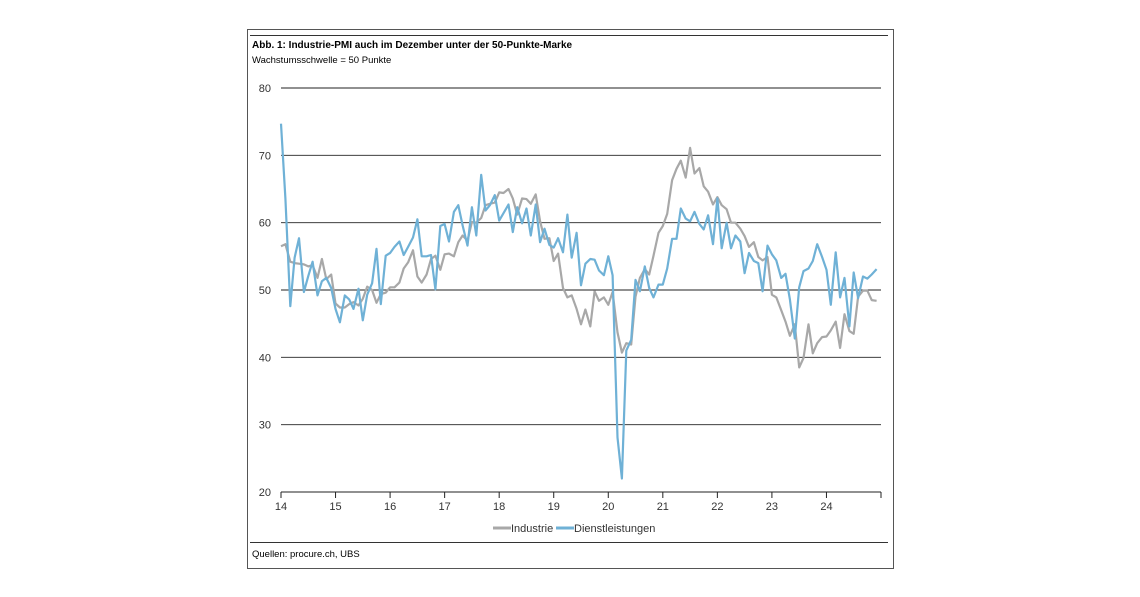 The height and width of the screenshot is (597, 1140). What do you see at coordinates (569, 542) in the screenshot?
I see `bottom-rule` at bounding box center [569, 542].